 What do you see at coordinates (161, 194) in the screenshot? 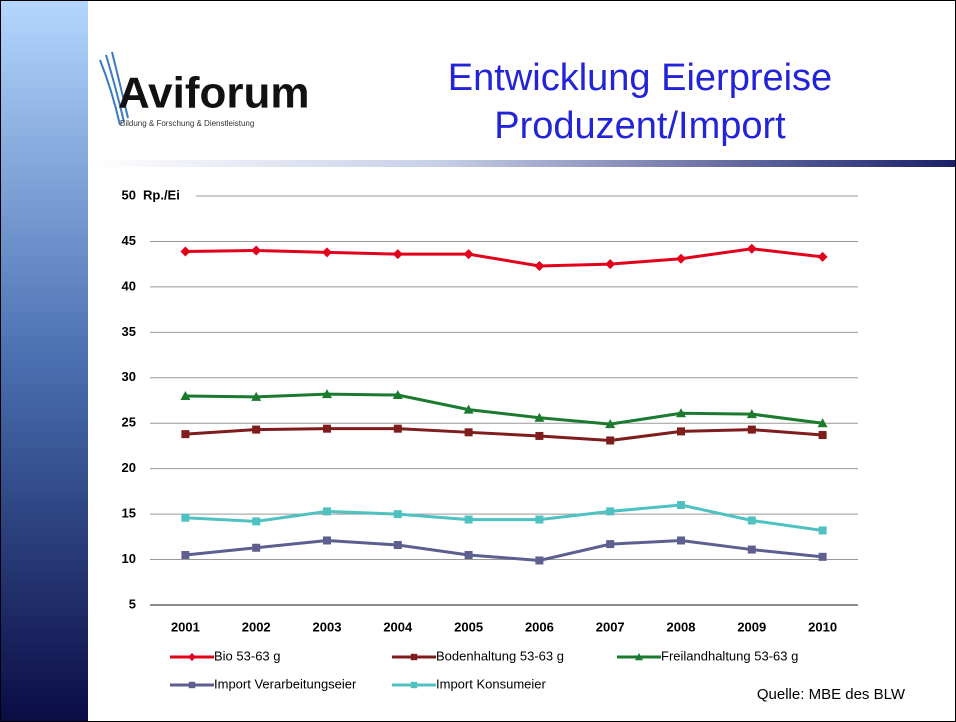
I see `y-axis-label: Rp./Ei` at bounding box center [161, 194].